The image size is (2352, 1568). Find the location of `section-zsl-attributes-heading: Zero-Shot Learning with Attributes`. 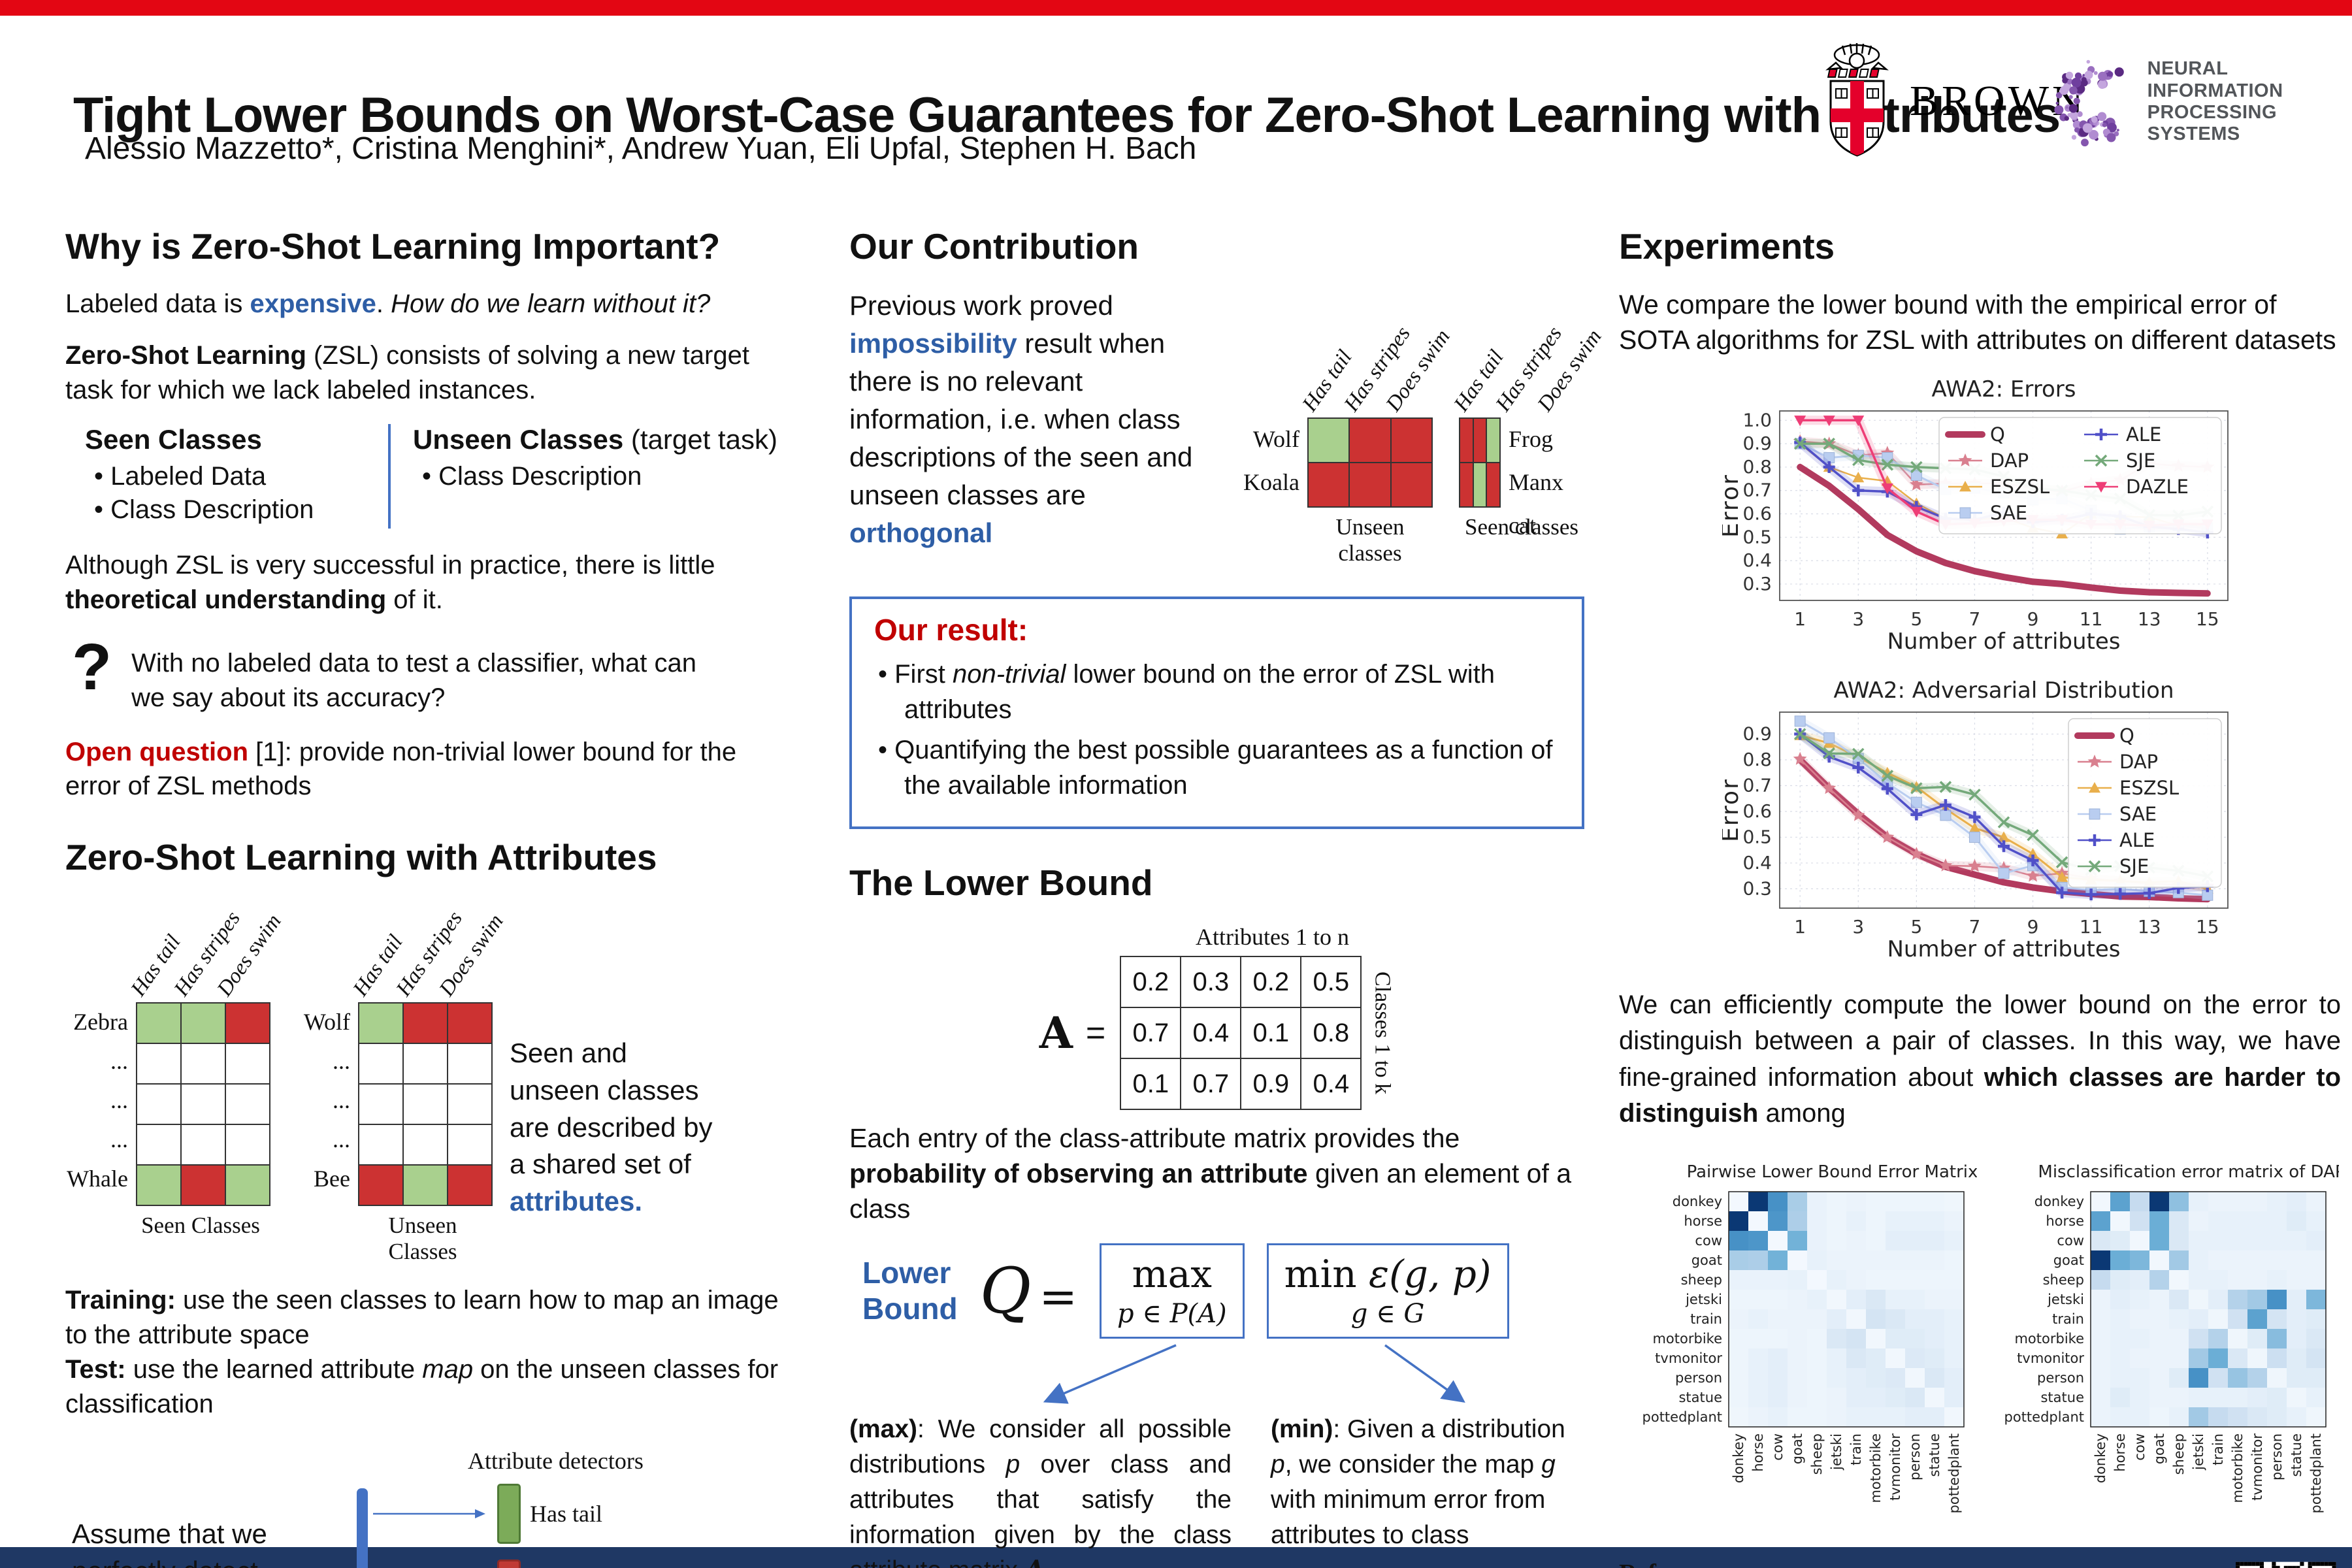

section-zsl-attributes-heading: Zero-Shot Learning with Attributes is located at coordinates (361, 857).